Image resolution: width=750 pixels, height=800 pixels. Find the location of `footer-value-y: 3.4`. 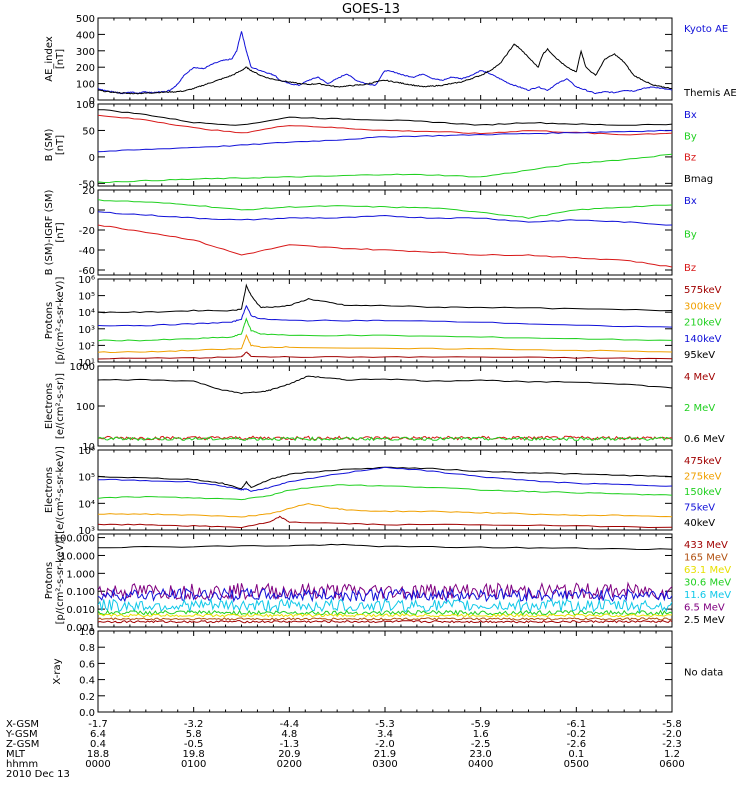

footer-value-y: 3.4 is located at coordinates (385, 734).